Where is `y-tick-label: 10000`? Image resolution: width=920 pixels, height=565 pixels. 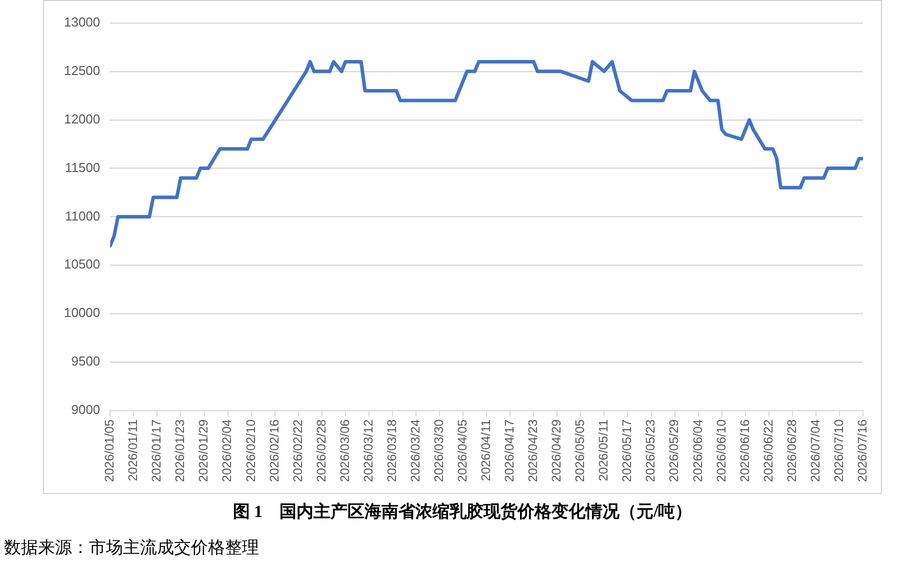 y-tick-label: 10000 is located at coordinates (82, 312).